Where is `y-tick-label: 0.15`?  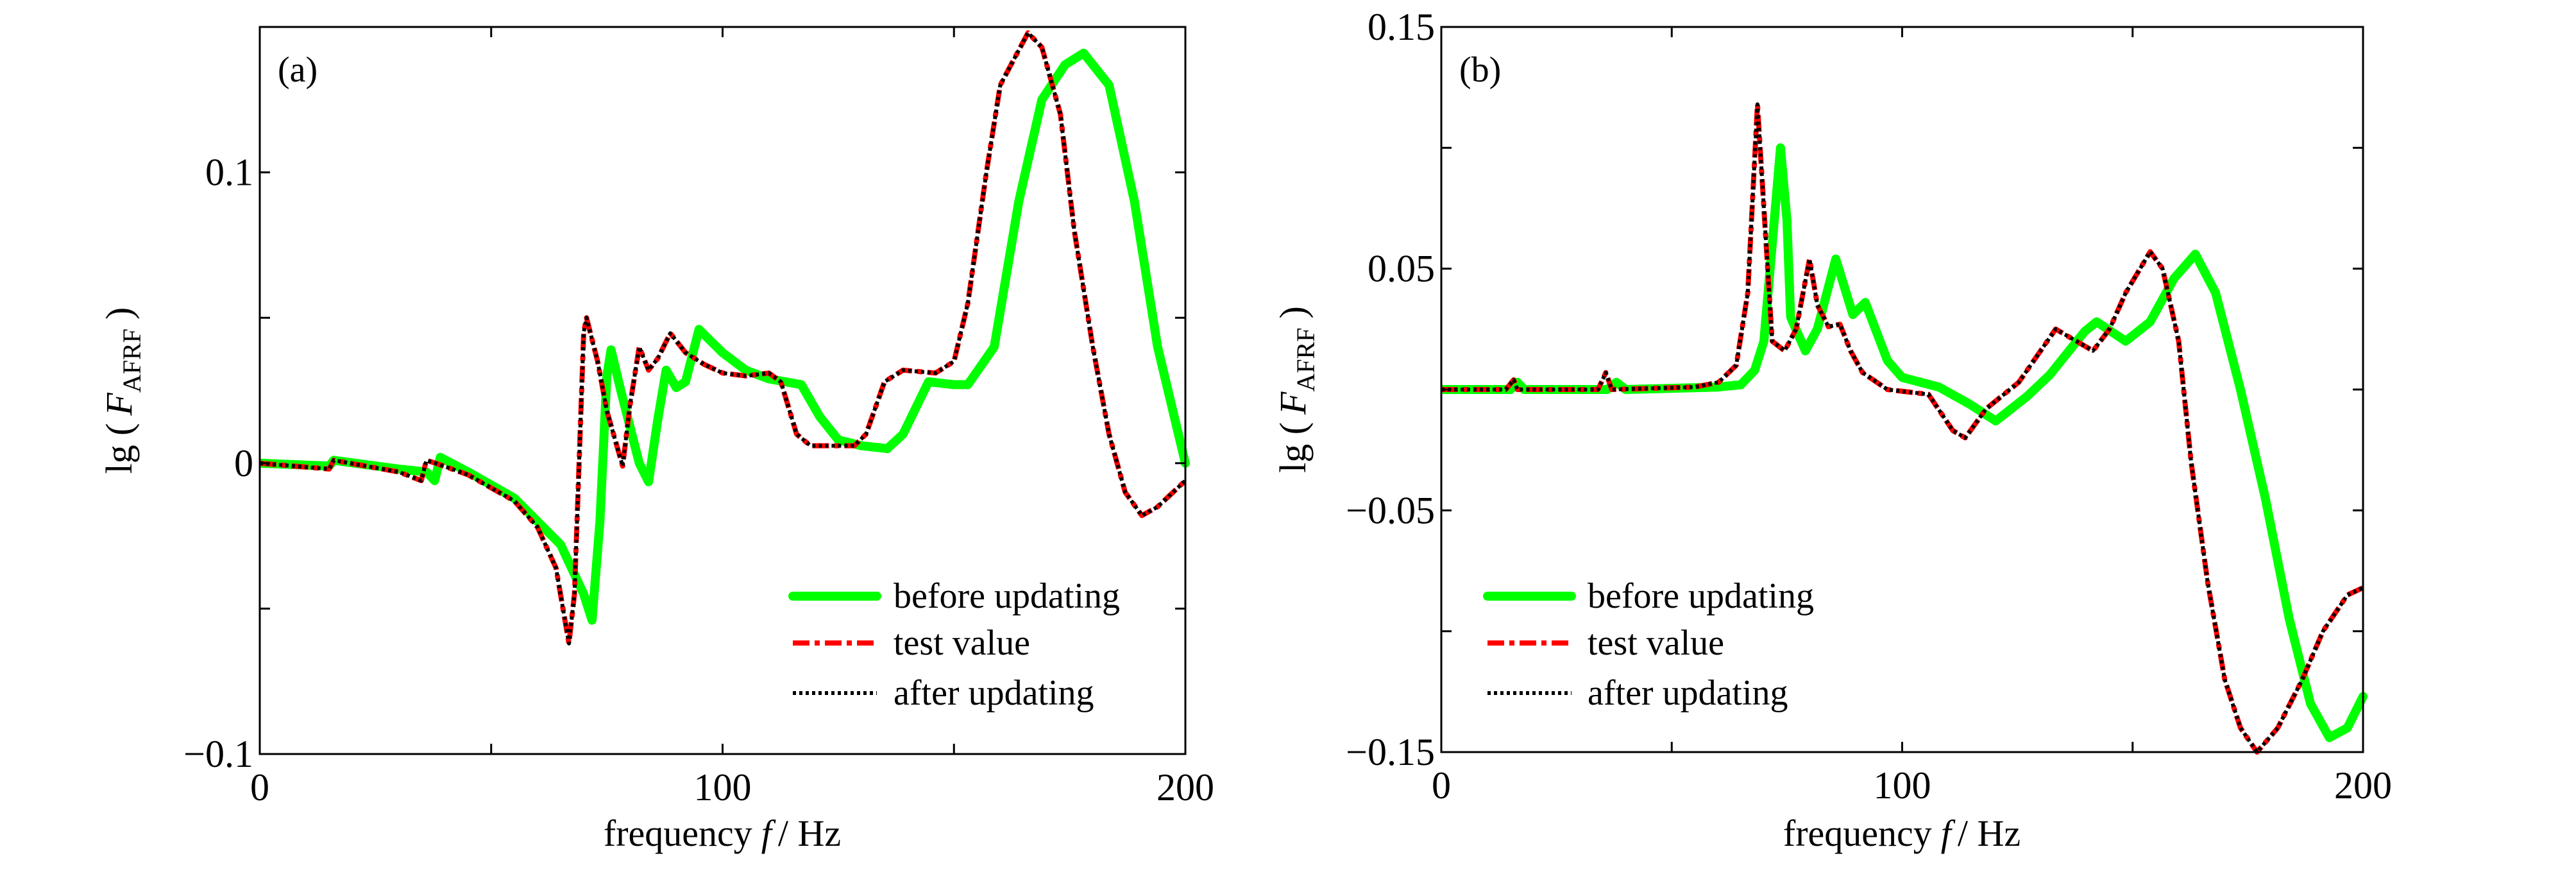 y-tick-label: 0.15 is located at coordinates (1401, 27).